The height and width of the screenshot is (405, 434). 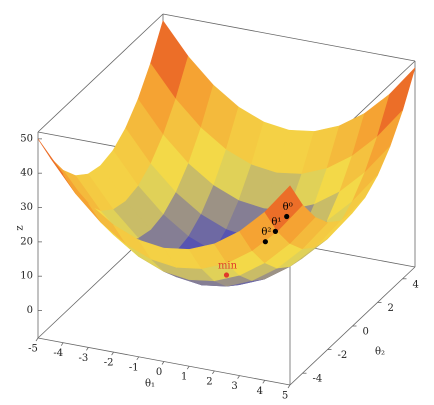 I want to click on x-tick-label: 0, so click(x=159, y=372).